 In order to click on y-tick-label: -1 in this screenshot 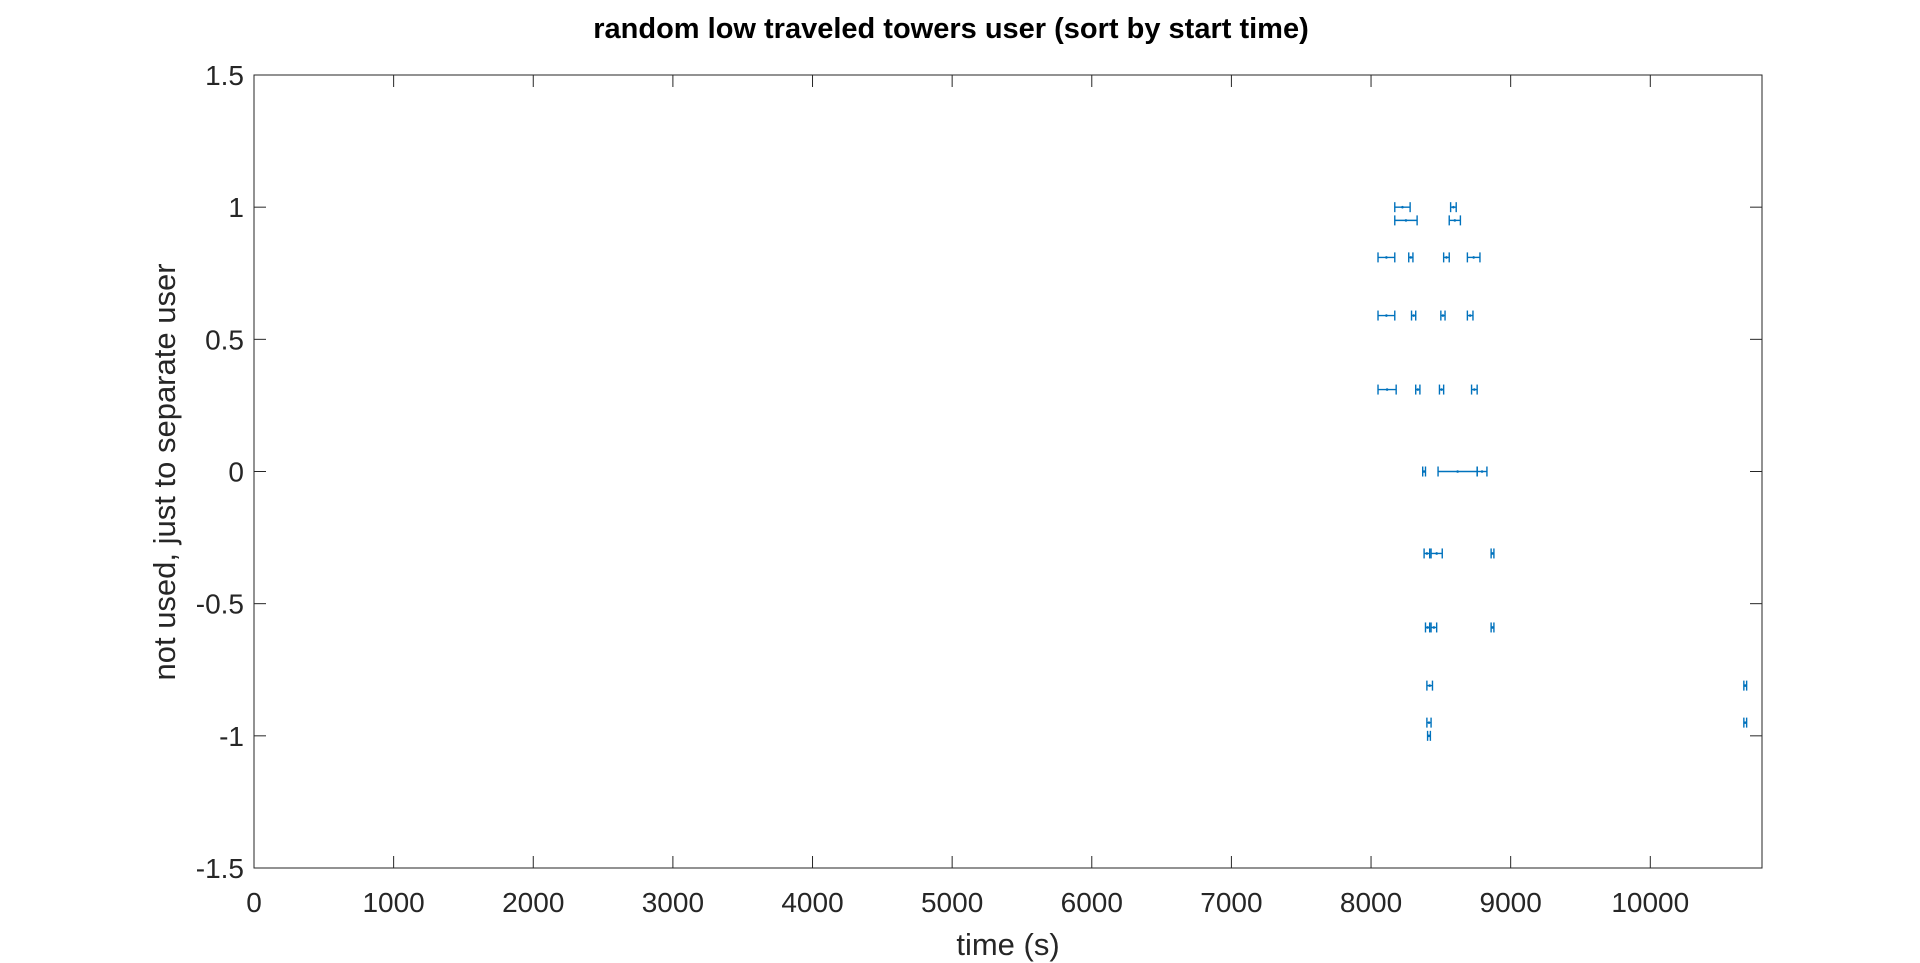, I will do `click(231, 736)`.